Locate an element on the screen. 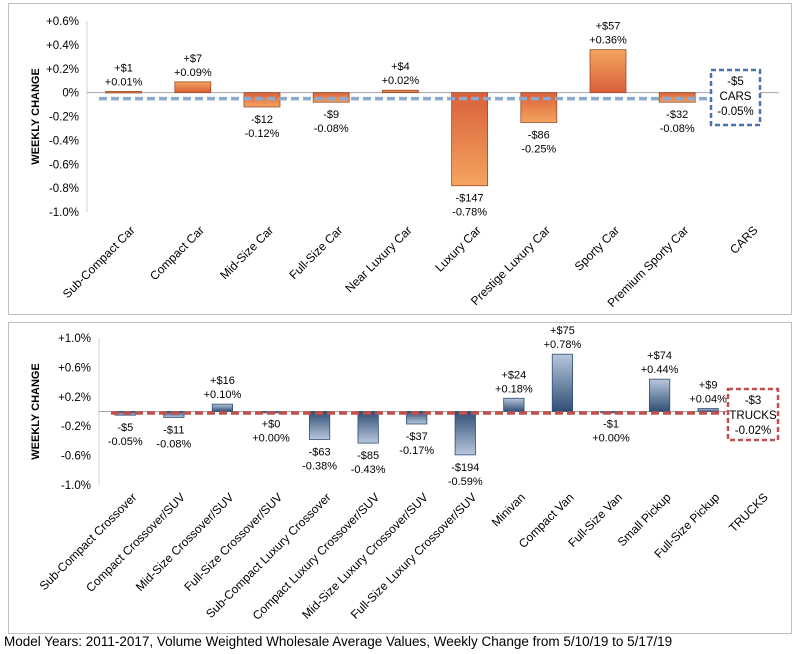 This screenshot has width=796, height=654. bar-value-label: +$0 is located at coordinates (271, 425).